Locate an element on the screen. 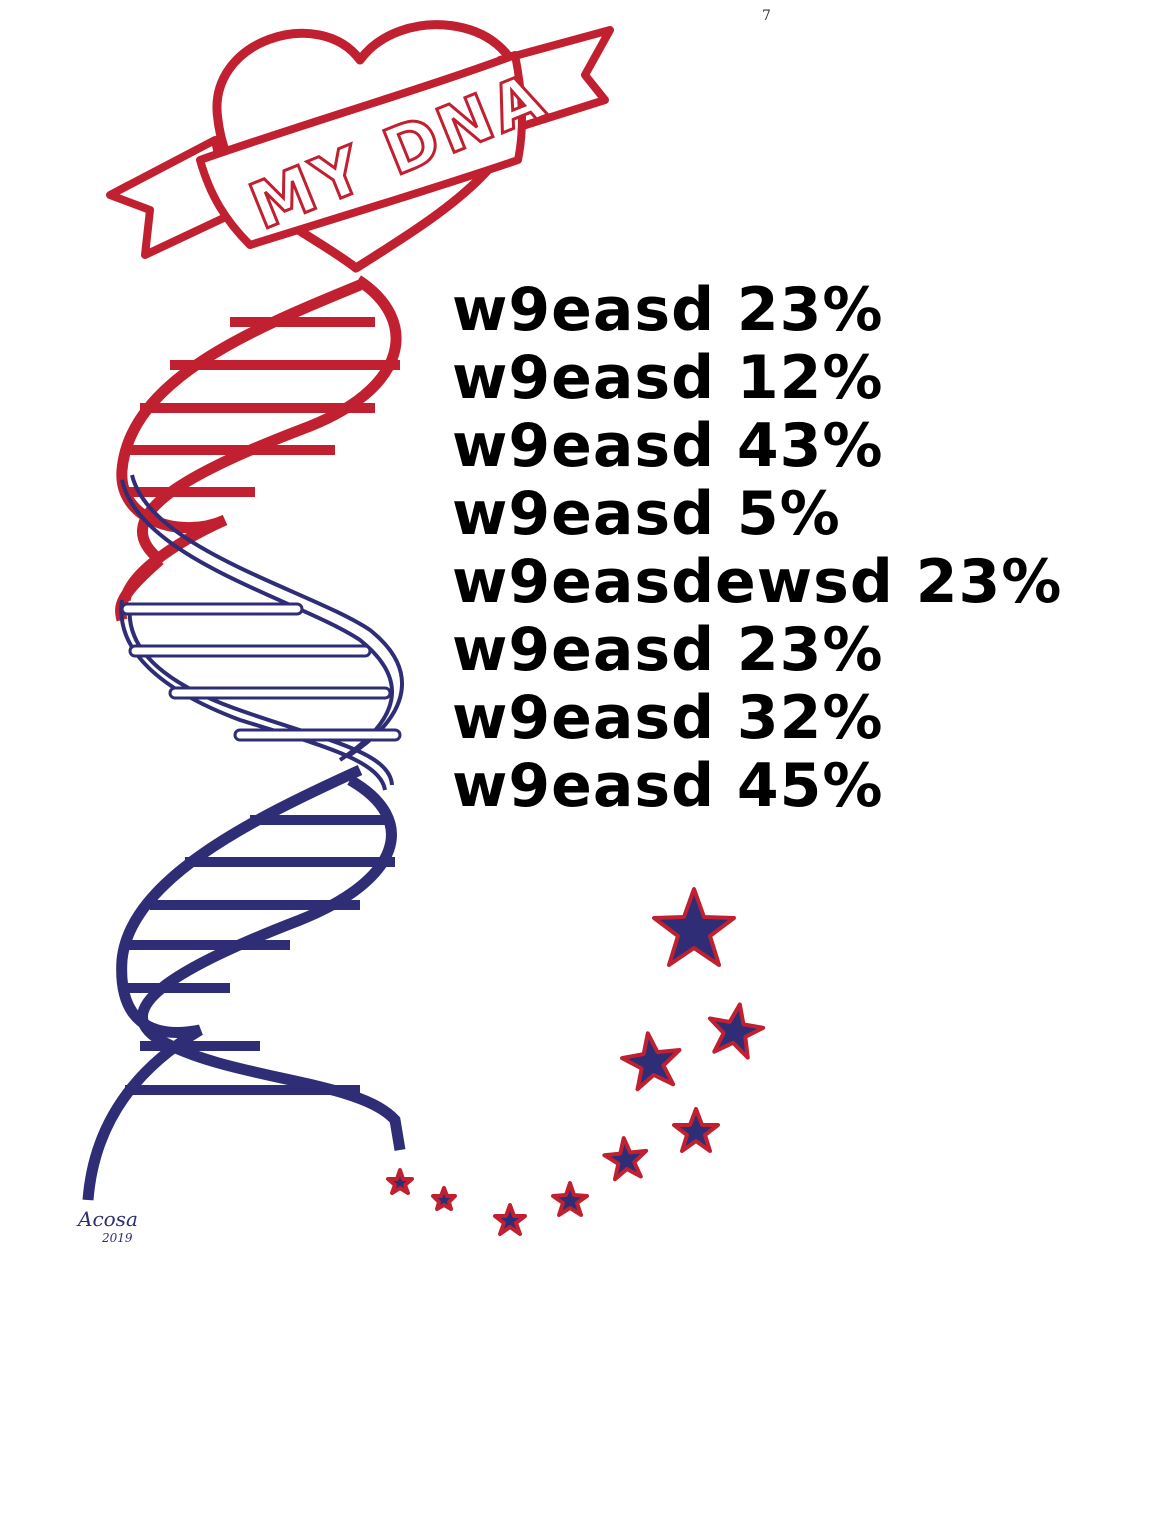 The height and width of the screenshot is (1536, 1152). list-item: w9easdewsd 23% is located at coordinates (757, 582).